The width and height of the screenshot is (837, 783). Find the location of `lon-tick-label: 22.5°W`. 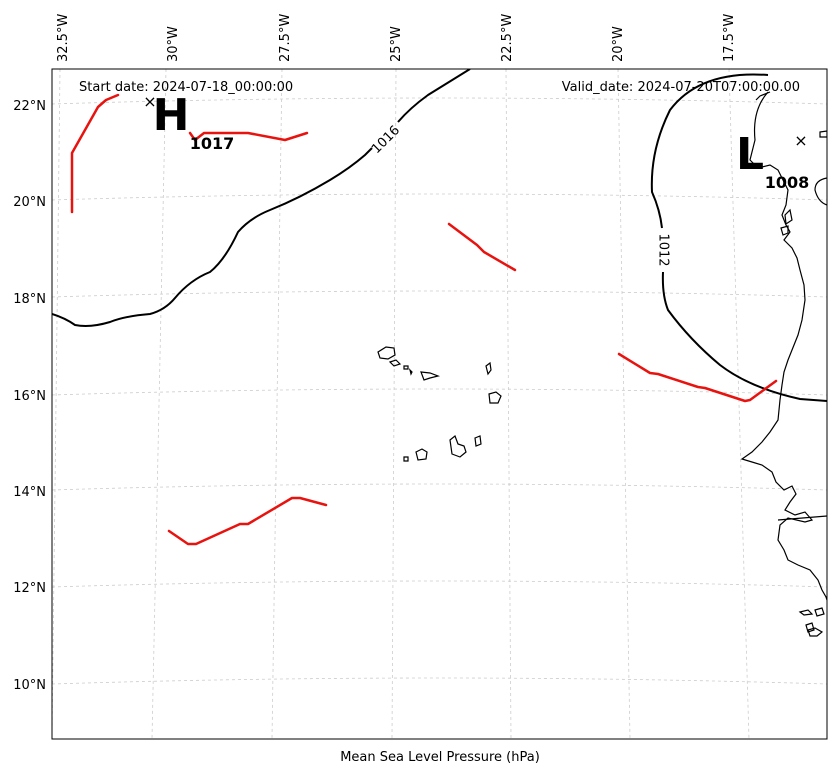

lon-tick-label: 22.5°W is located at coordinates (507, 38).